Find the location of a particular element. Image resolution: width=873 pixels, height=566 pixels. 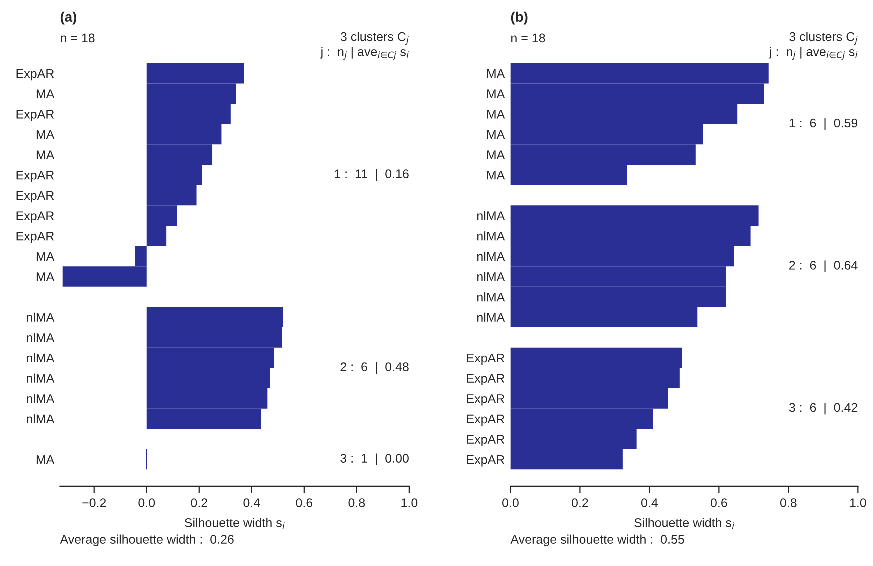

chart-title: (a) is located at coordinates (68, 18).